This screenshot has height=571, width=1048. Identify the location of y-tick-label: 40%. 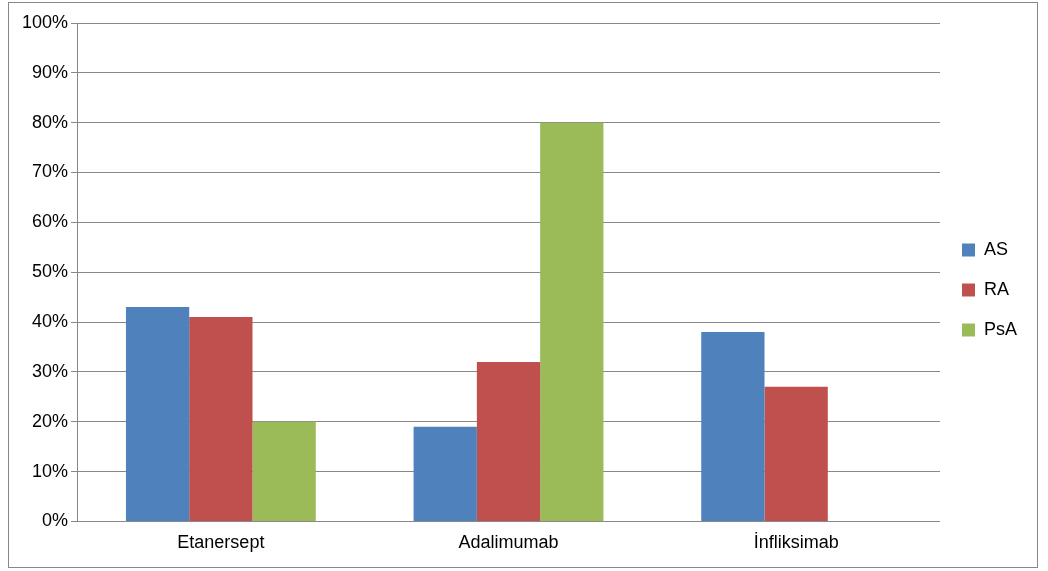
(50, 321).